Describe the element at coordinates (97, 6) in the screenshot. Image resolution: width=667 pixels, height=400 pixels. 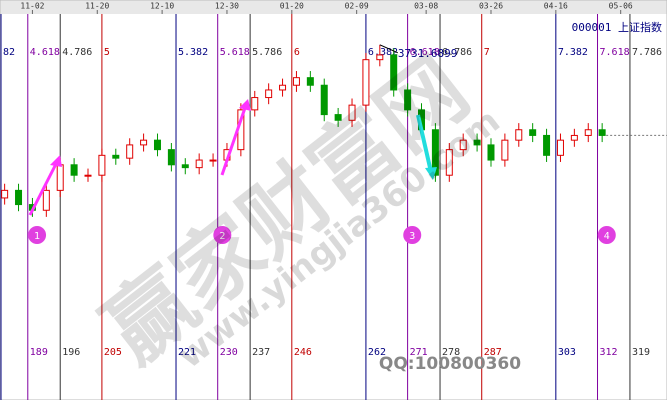
I see `x-tick-label: 11-20` at that location.